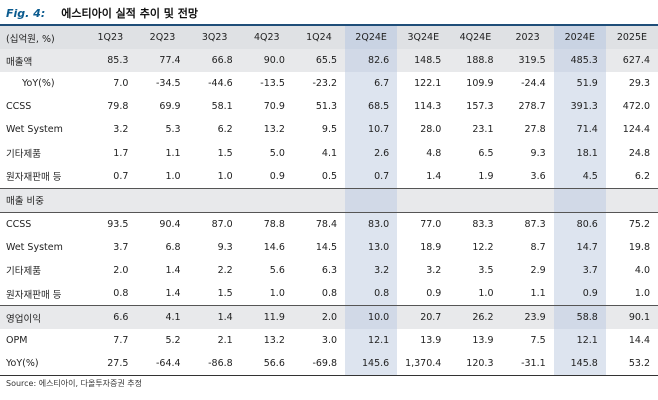 The height and width of the screenshot is (400, 658). I want to click on table-row: 원자재판매 등 0.8 1.4 1.5 1.0 0.8 0.8 0.9 1.0 1.1 0.9 1.0, so click(329, 294).